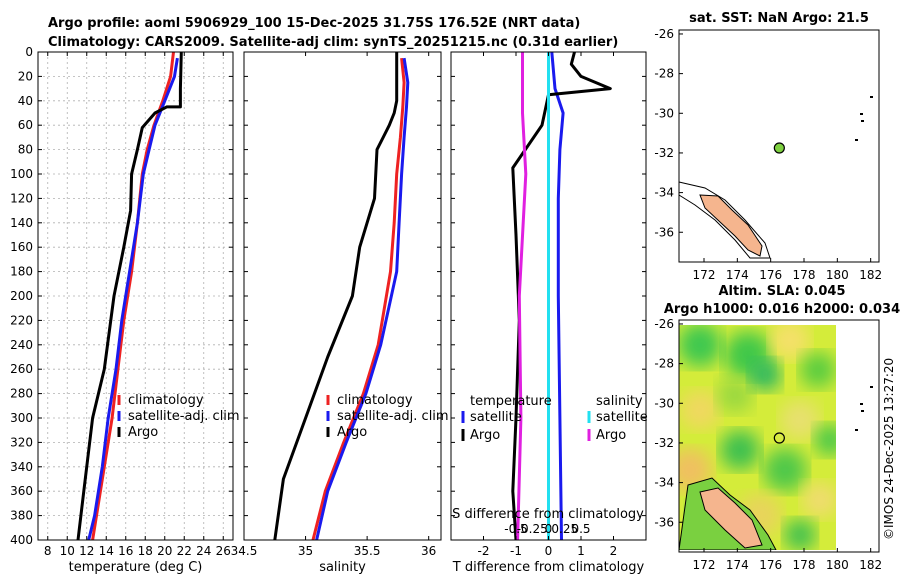  I want to click on legend-header-temperature: temperature, so click(511, 401).